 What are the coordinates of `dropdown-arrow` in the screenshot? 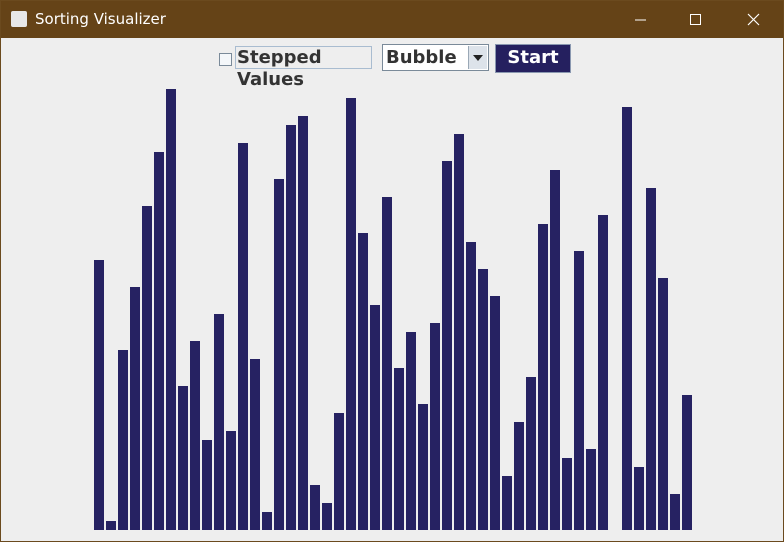 It's located at (477, 57).